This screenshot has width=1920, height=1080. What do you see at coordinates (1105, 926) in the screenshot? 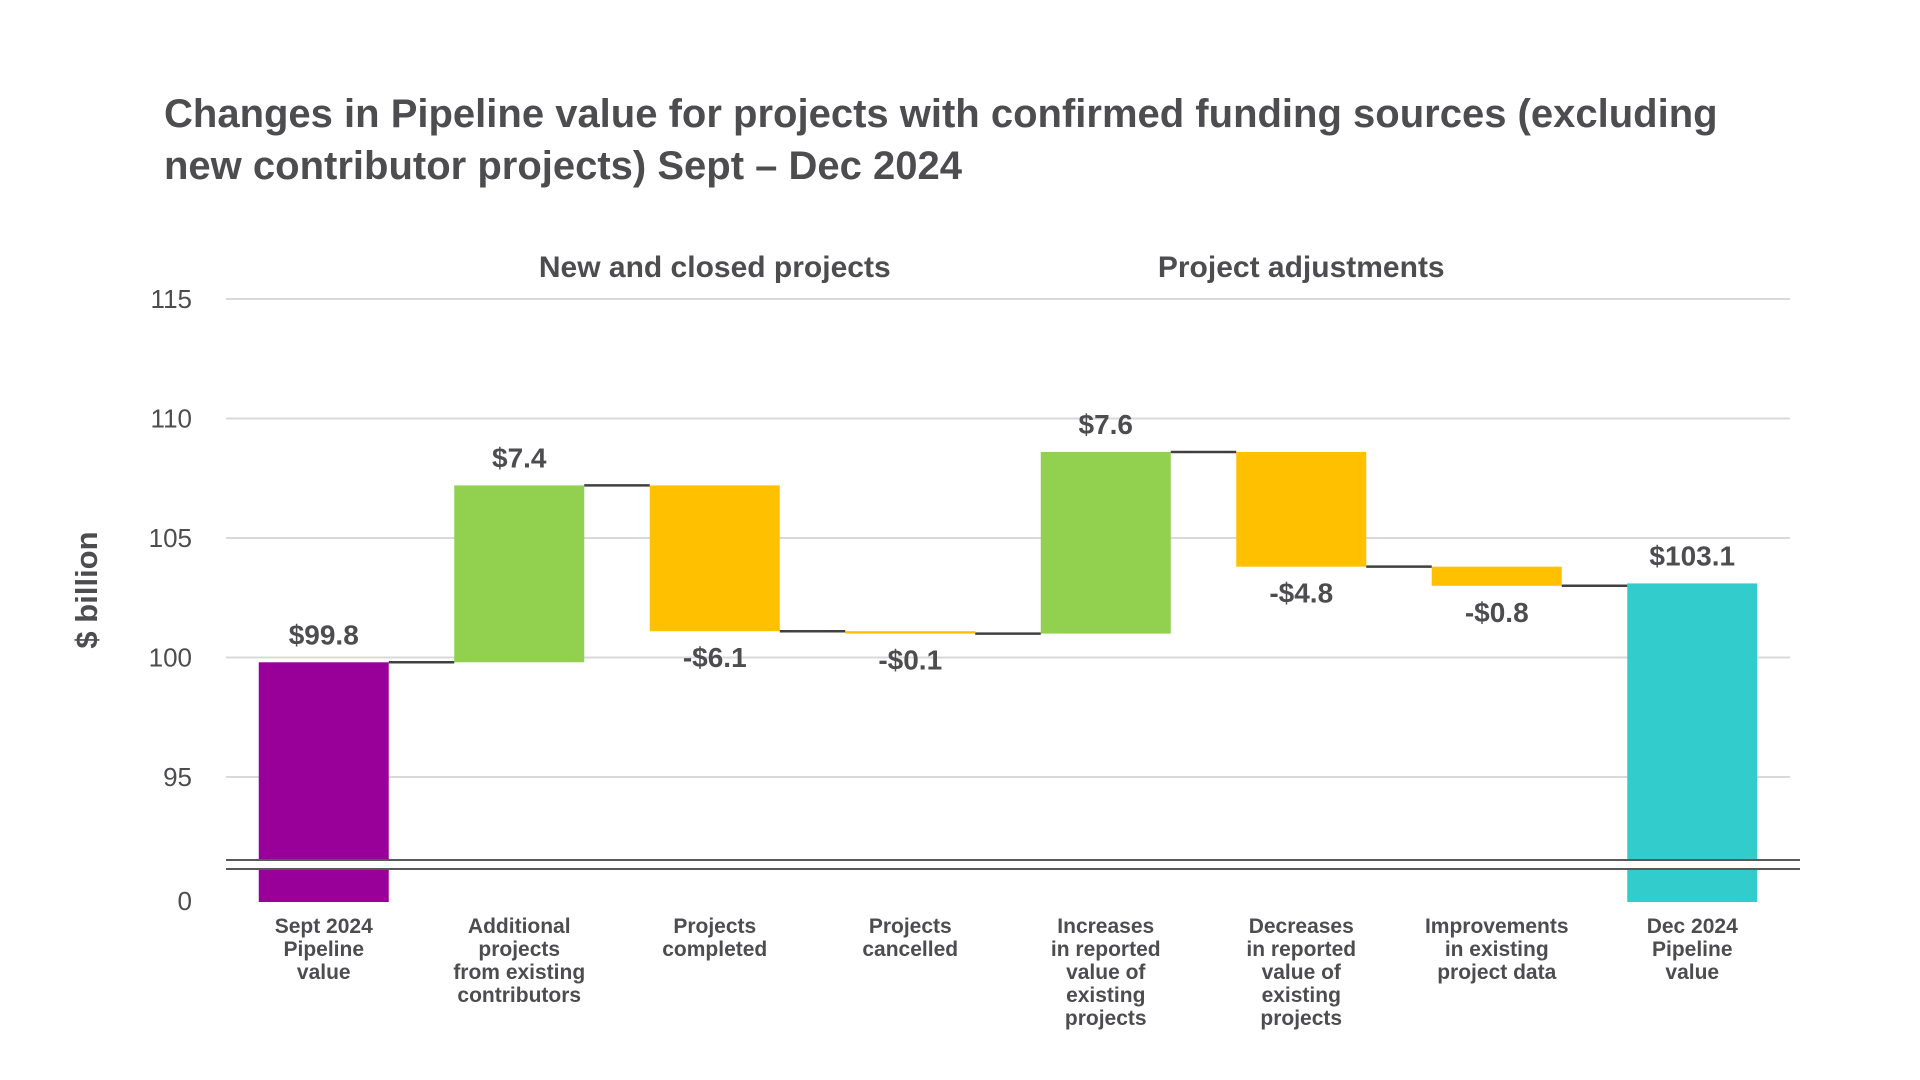
I see `category-label-4-line-0: Increases` at bounding box center [1105, 926].